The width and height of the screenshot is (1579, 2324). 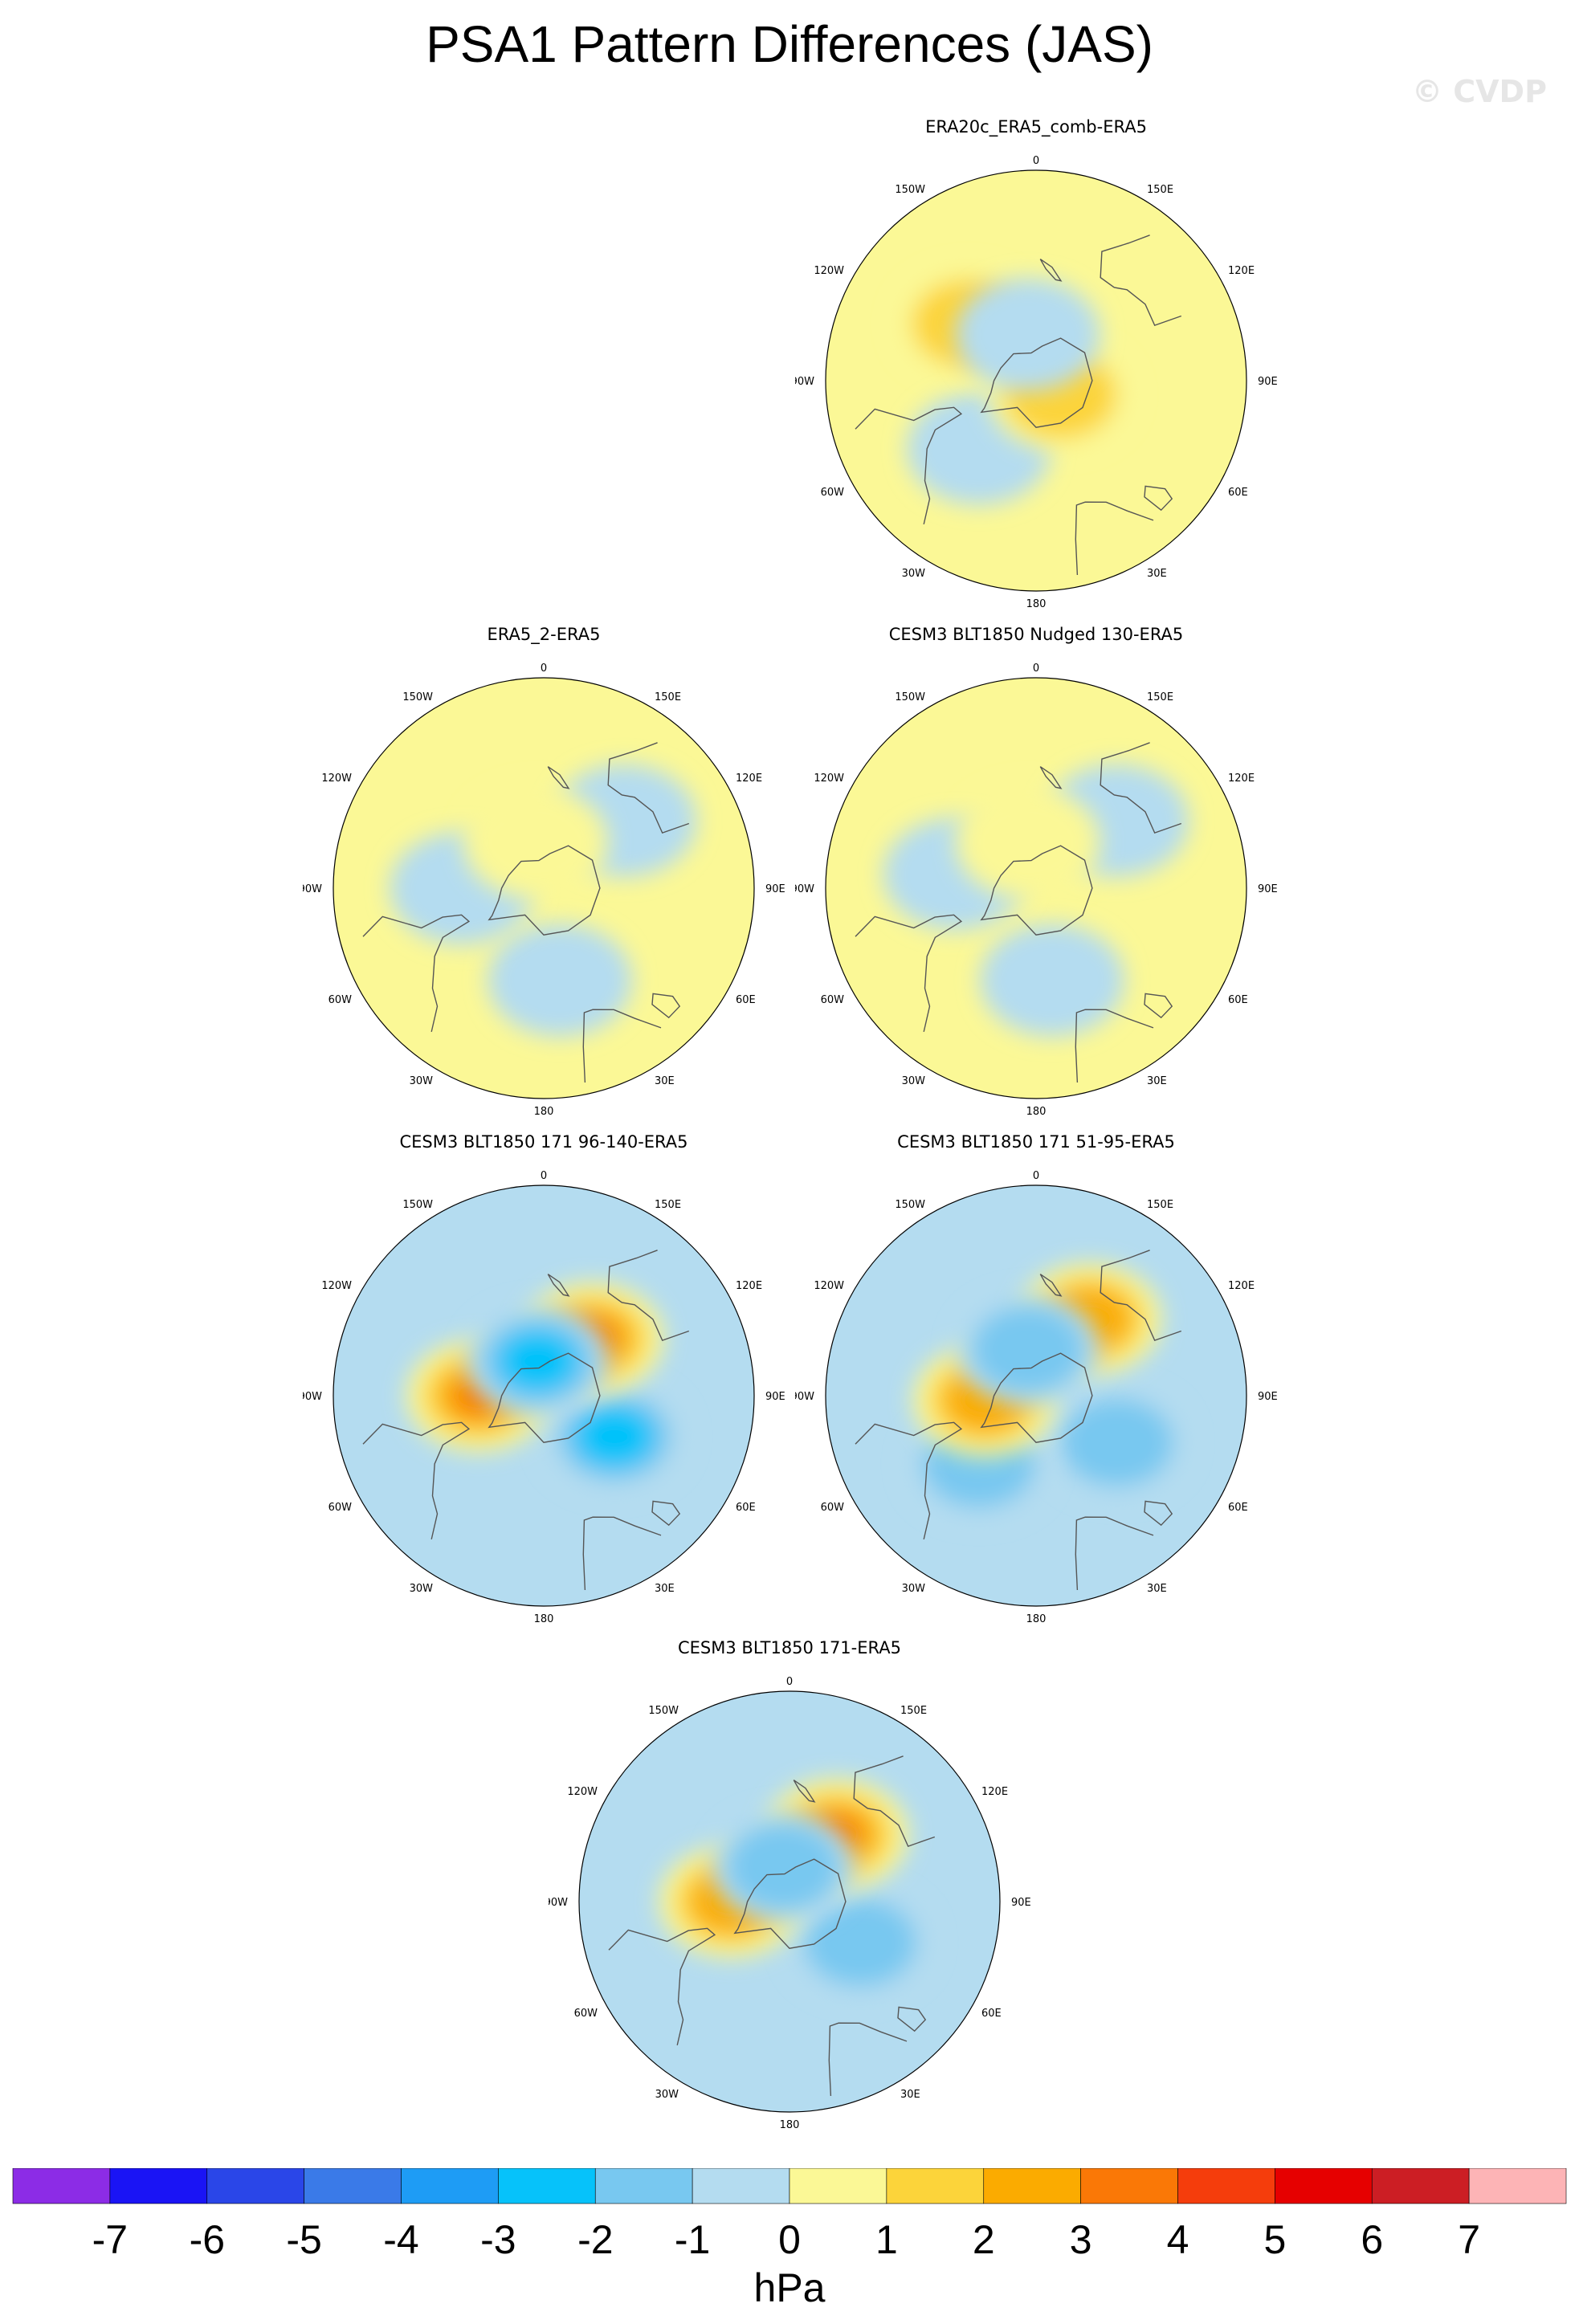 I want to click on colorbar-tick-label: 7, so click(x=1469, y=2240).